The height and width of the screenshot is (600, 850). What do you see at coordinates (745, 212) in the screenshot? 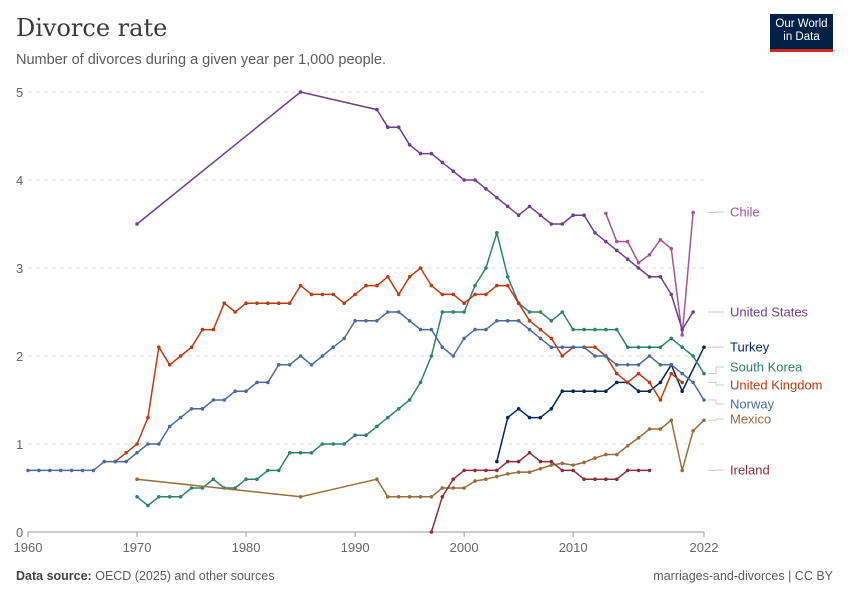
I see `series-label: Chile` at bounding box center [745, 212].